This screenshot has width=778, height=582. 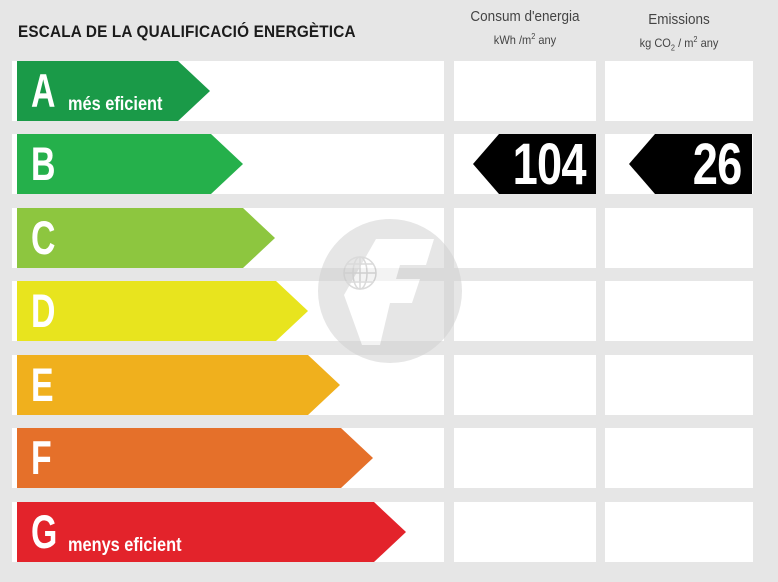 I want to click on rating-letter: E, so click(x=42, y=384).